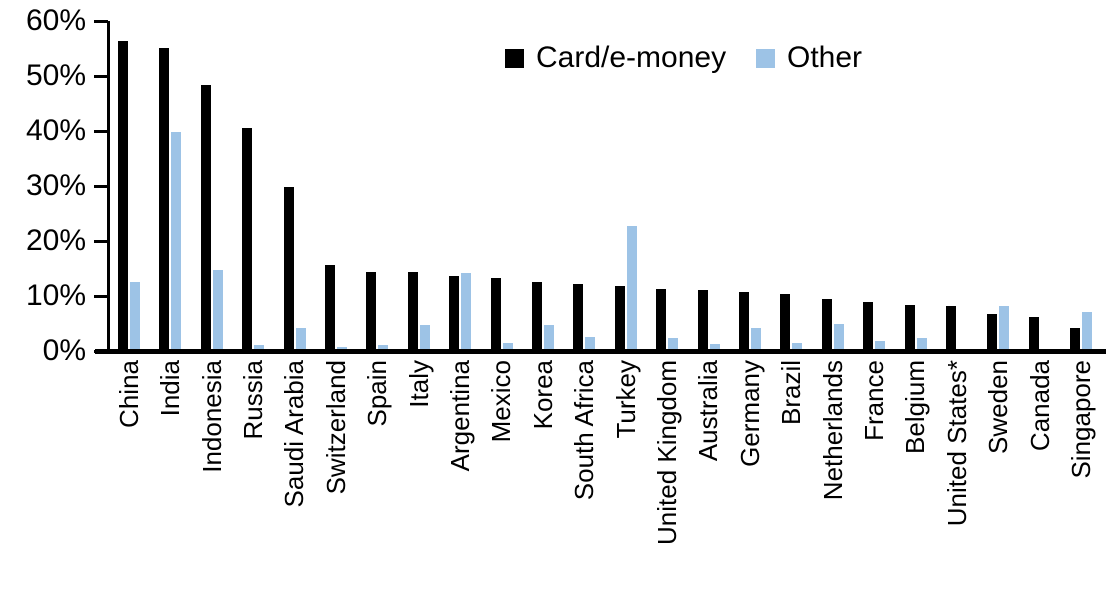 Image resolution: width=1112 pixels, height=594 pixels. Describe the element at coordinates (915, 407) in the screenshot. I see `x-axis-label-text: Belgium` at that location.